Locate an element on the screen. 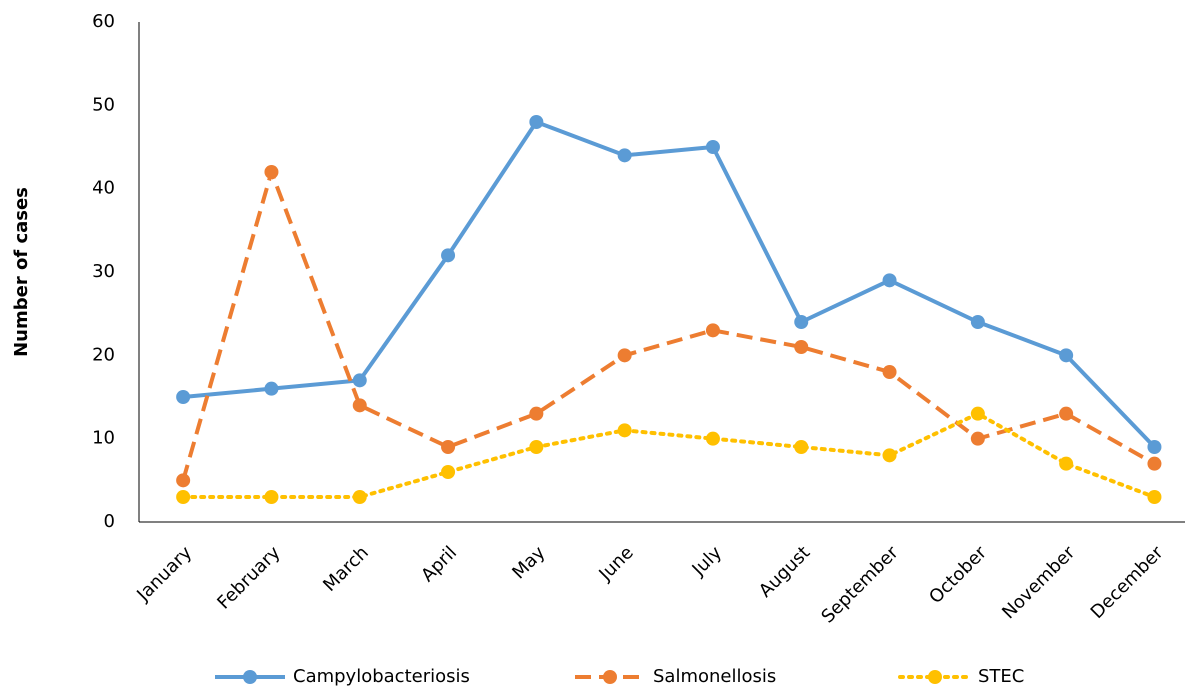 This screenshot has width=1185, height=689. legend-label: STEC is located at coordinates (1001, 676).